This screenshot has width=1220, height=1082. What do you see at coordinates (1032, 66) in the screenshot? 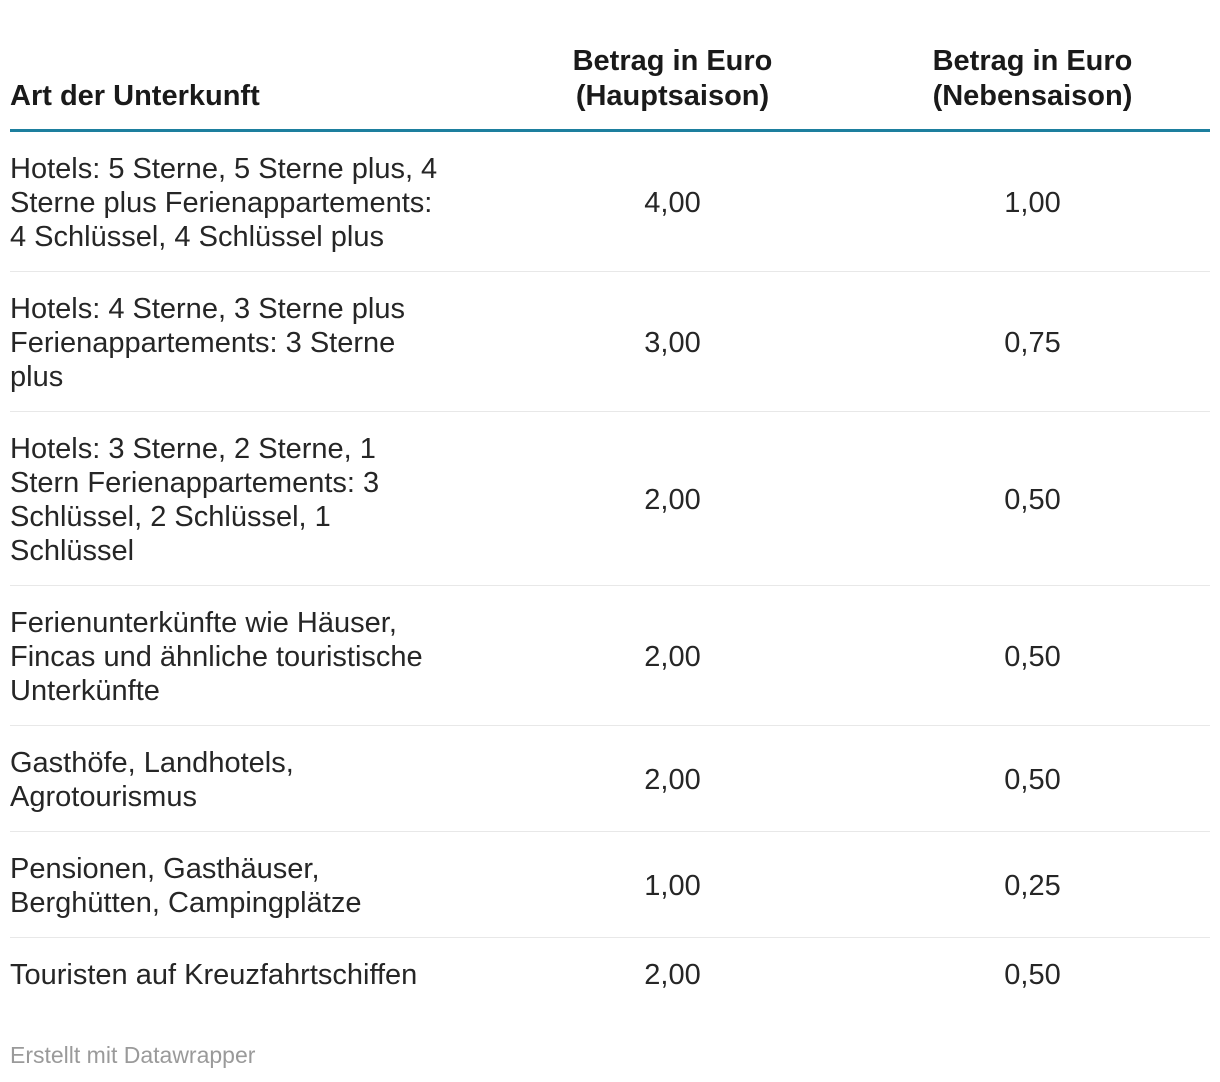
I see `column-header-nebensaison: Betrag in Euro (Nebensaison)` at bounding box center [1032, 66].